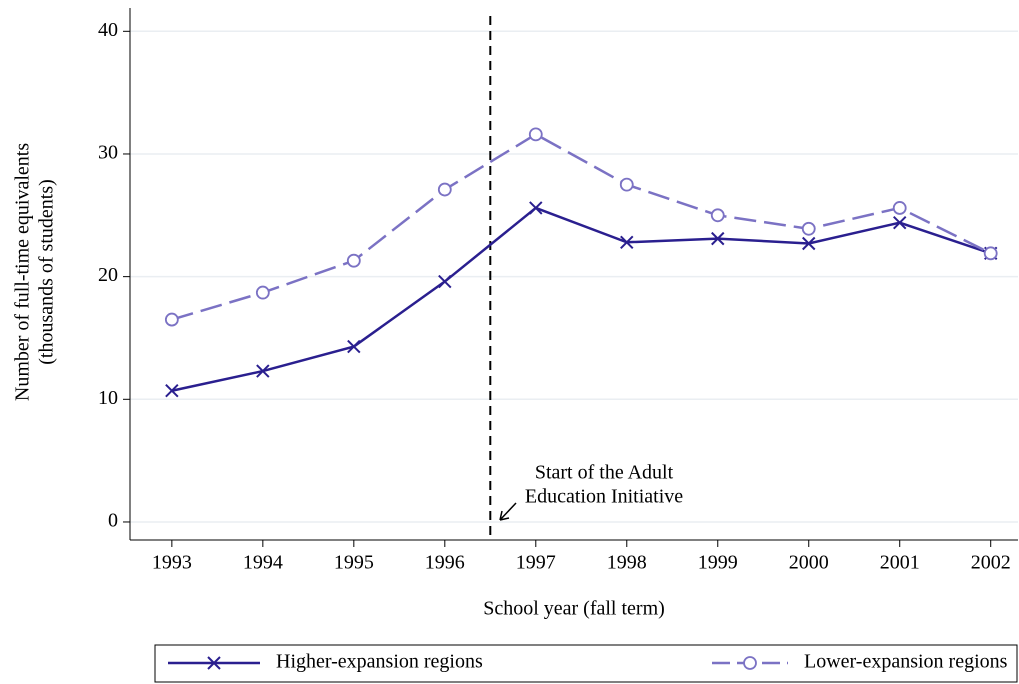 This screenshot has height=684, width=1019. I want to click on legend-box, so click(586, 663).